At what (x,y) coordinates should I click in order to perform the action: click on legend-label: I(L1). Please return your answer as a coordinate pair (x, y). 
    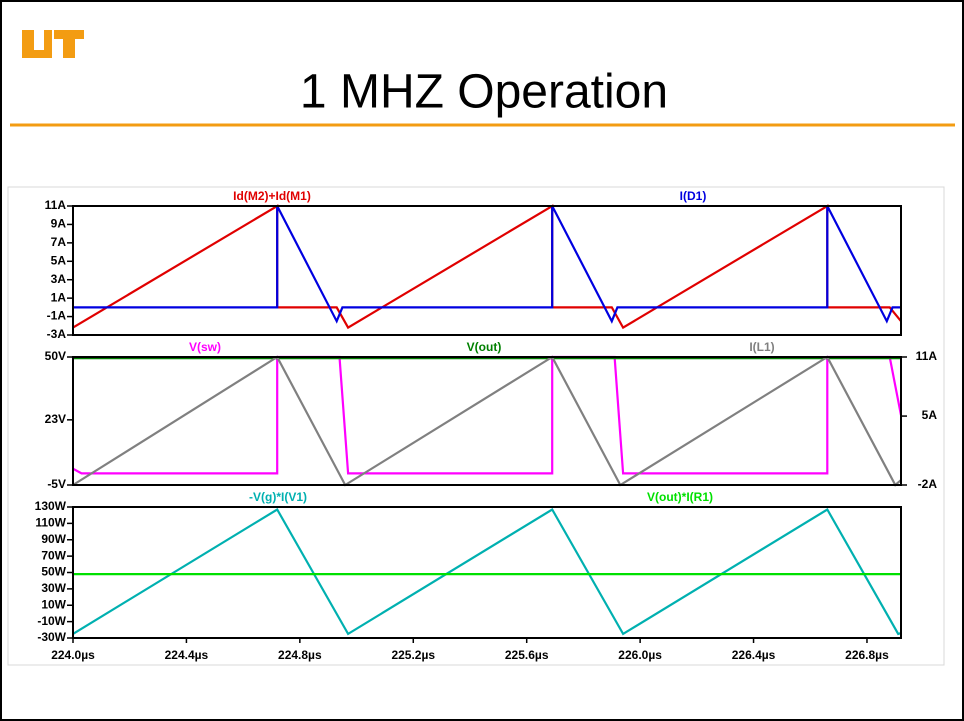
    Looking at the image, I should click on (761, 347).